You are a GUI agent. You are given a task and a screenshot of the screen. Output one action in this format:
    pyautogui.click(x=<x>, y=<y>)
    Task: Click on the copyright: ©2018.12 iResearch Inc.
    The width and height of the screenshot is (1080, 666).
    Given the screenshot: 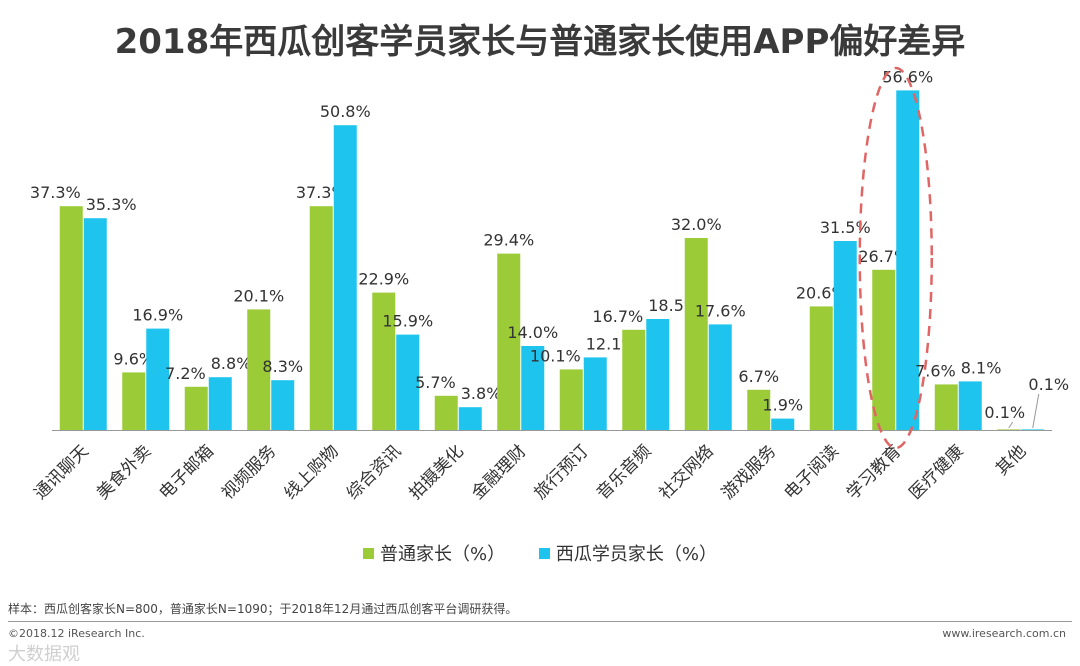 What is the action you would take?
    pyautogui.click(x=76, y=633)
    